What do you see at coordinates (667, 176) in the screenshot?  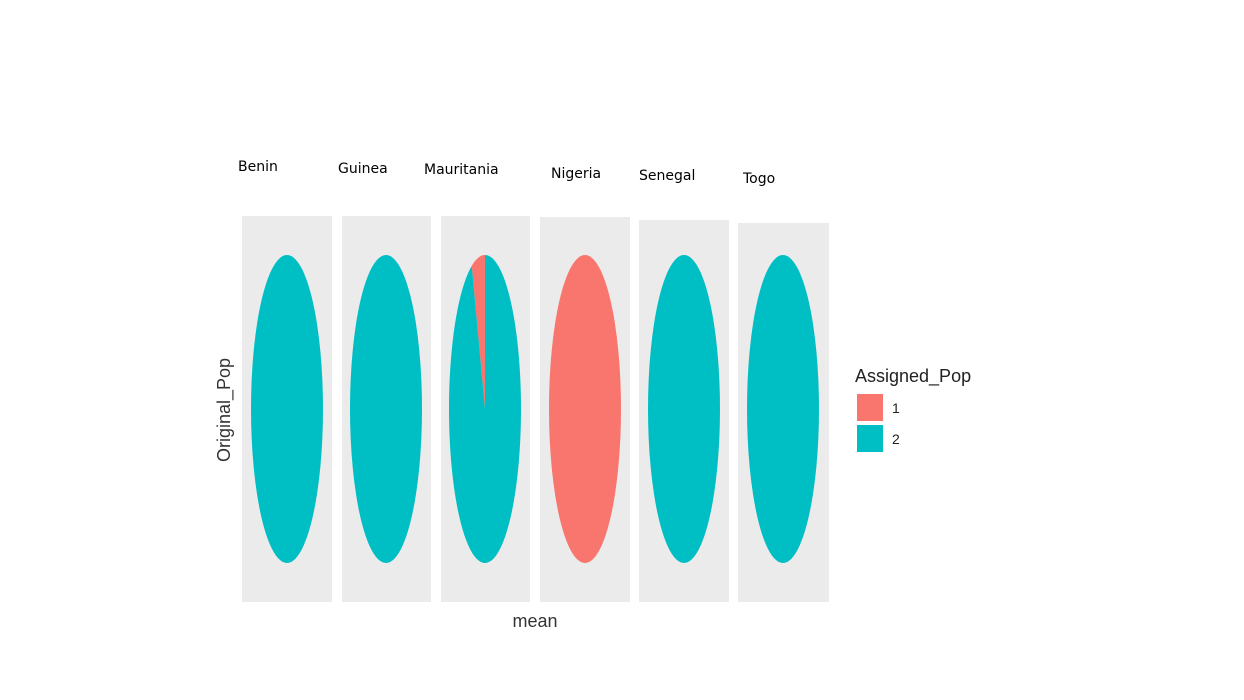 I see `facet-strip-label: Senegal` at bounding box center [667, 176].